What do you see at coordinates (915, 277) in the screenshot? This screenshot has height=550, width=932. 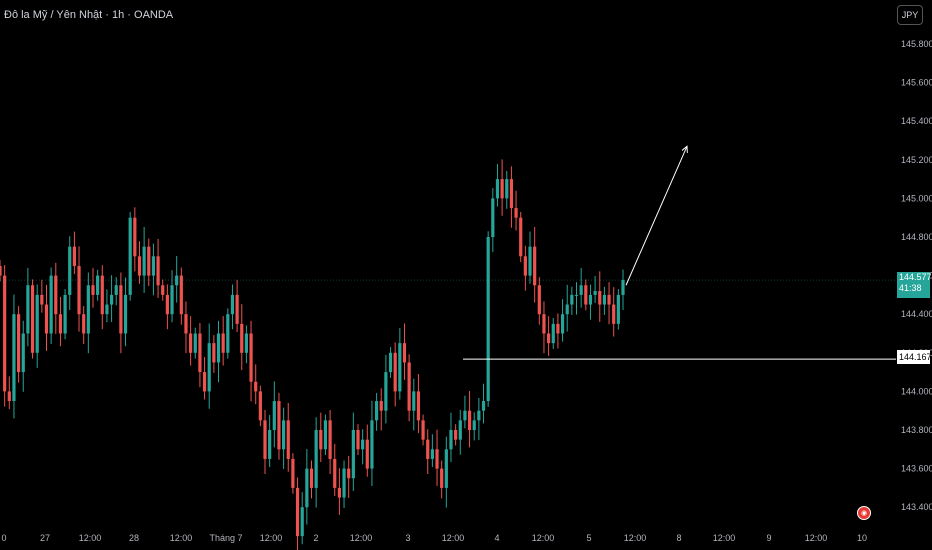 I see `last-price-value: 144.577` at bounding box center [915, 277].